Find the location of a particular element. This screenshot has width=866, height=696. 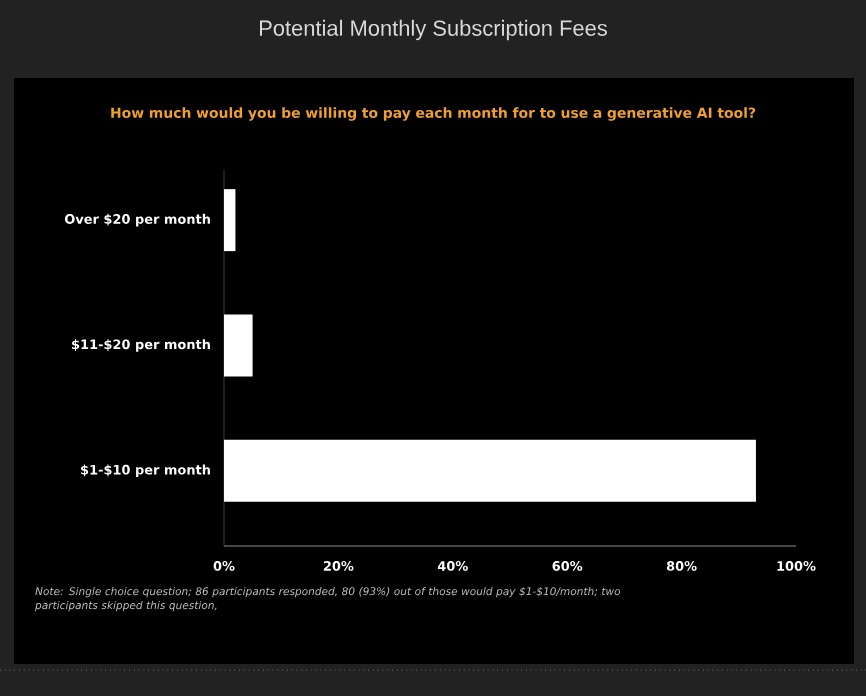

chart-title: Potential Monthly Subscription Fees is located at coordinates (433, 30).